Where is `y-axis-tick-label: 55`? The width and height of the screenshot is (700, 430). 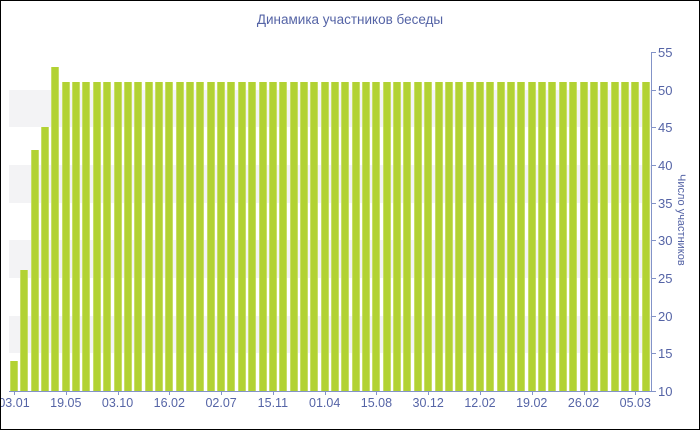 y-axis-tick-label: 55 is located at coordinates (665, 52).